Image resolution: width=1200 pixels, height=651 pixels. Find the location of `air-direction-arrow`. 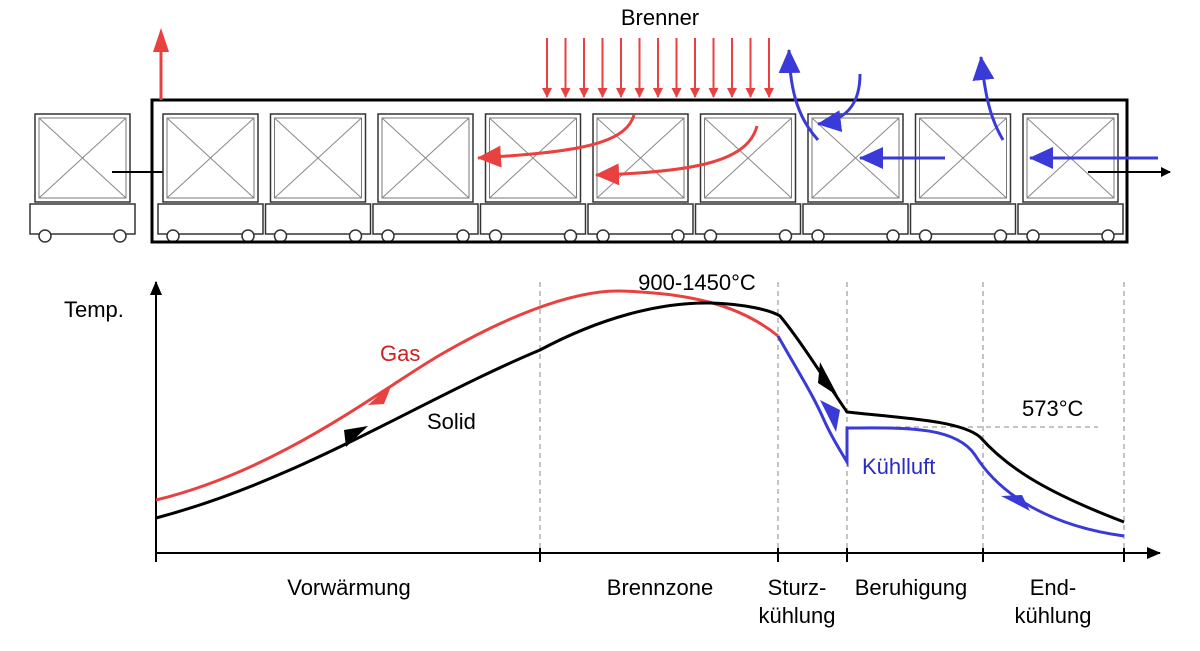

air-direction-arrow is located at coordinates (830, 416).